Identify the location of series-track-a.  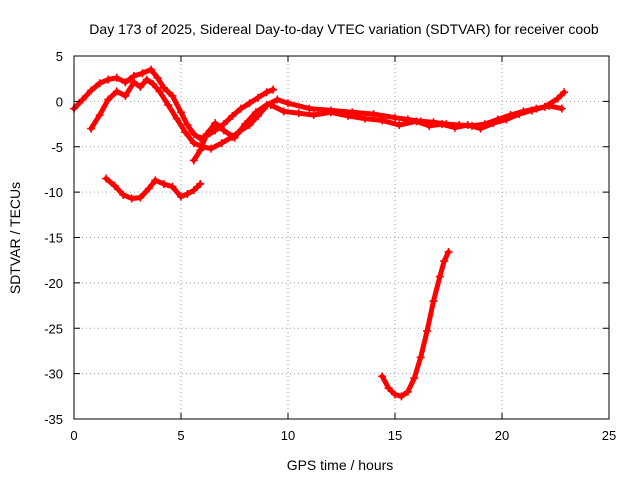
(174, 104).